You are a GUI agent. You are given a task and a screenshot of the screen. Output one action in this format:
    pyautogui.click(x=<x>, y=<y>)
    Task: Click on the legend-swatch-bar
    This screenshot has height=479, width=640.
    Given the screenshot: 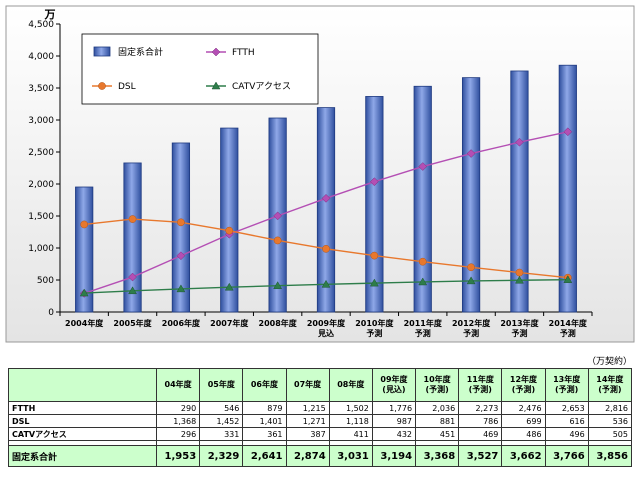 What is the action you would take?
    pyautogui.click(x=102, y=51)
    